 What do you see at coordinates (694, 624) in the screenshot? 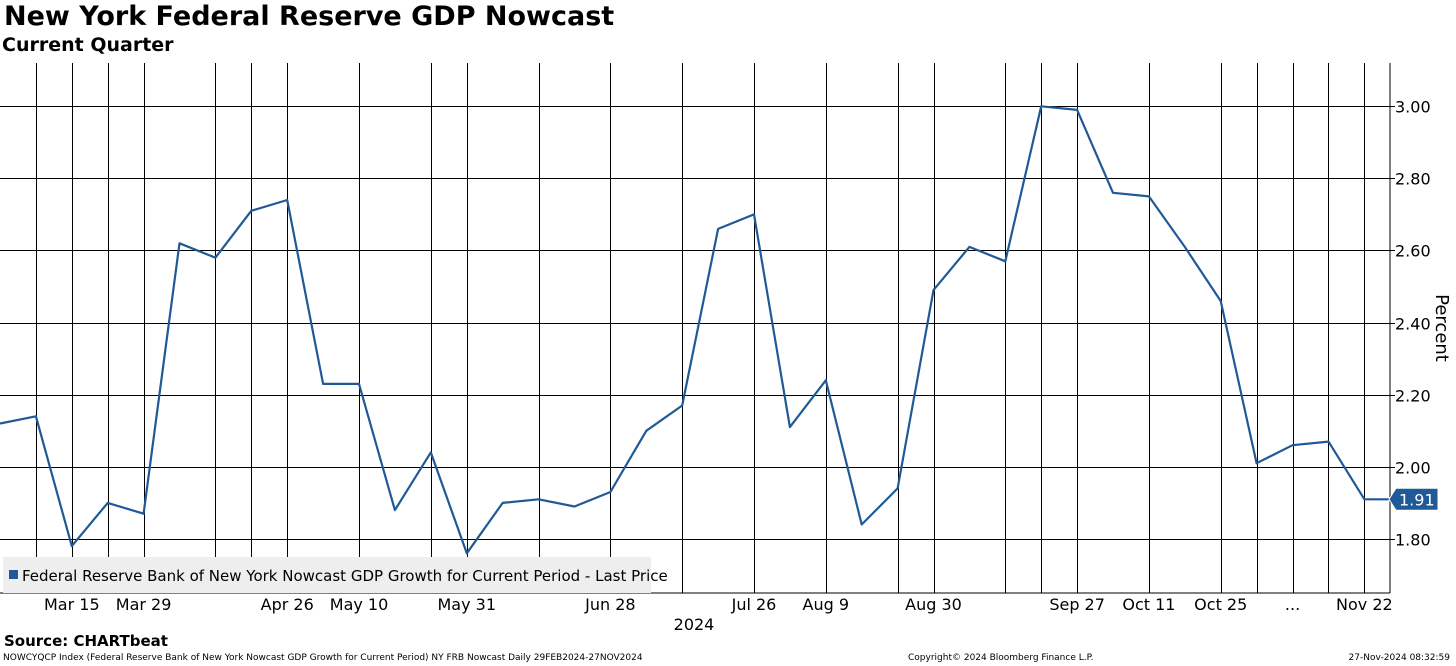
I see `x-axis-year-label: 2024` at bounding box center [694, 624].